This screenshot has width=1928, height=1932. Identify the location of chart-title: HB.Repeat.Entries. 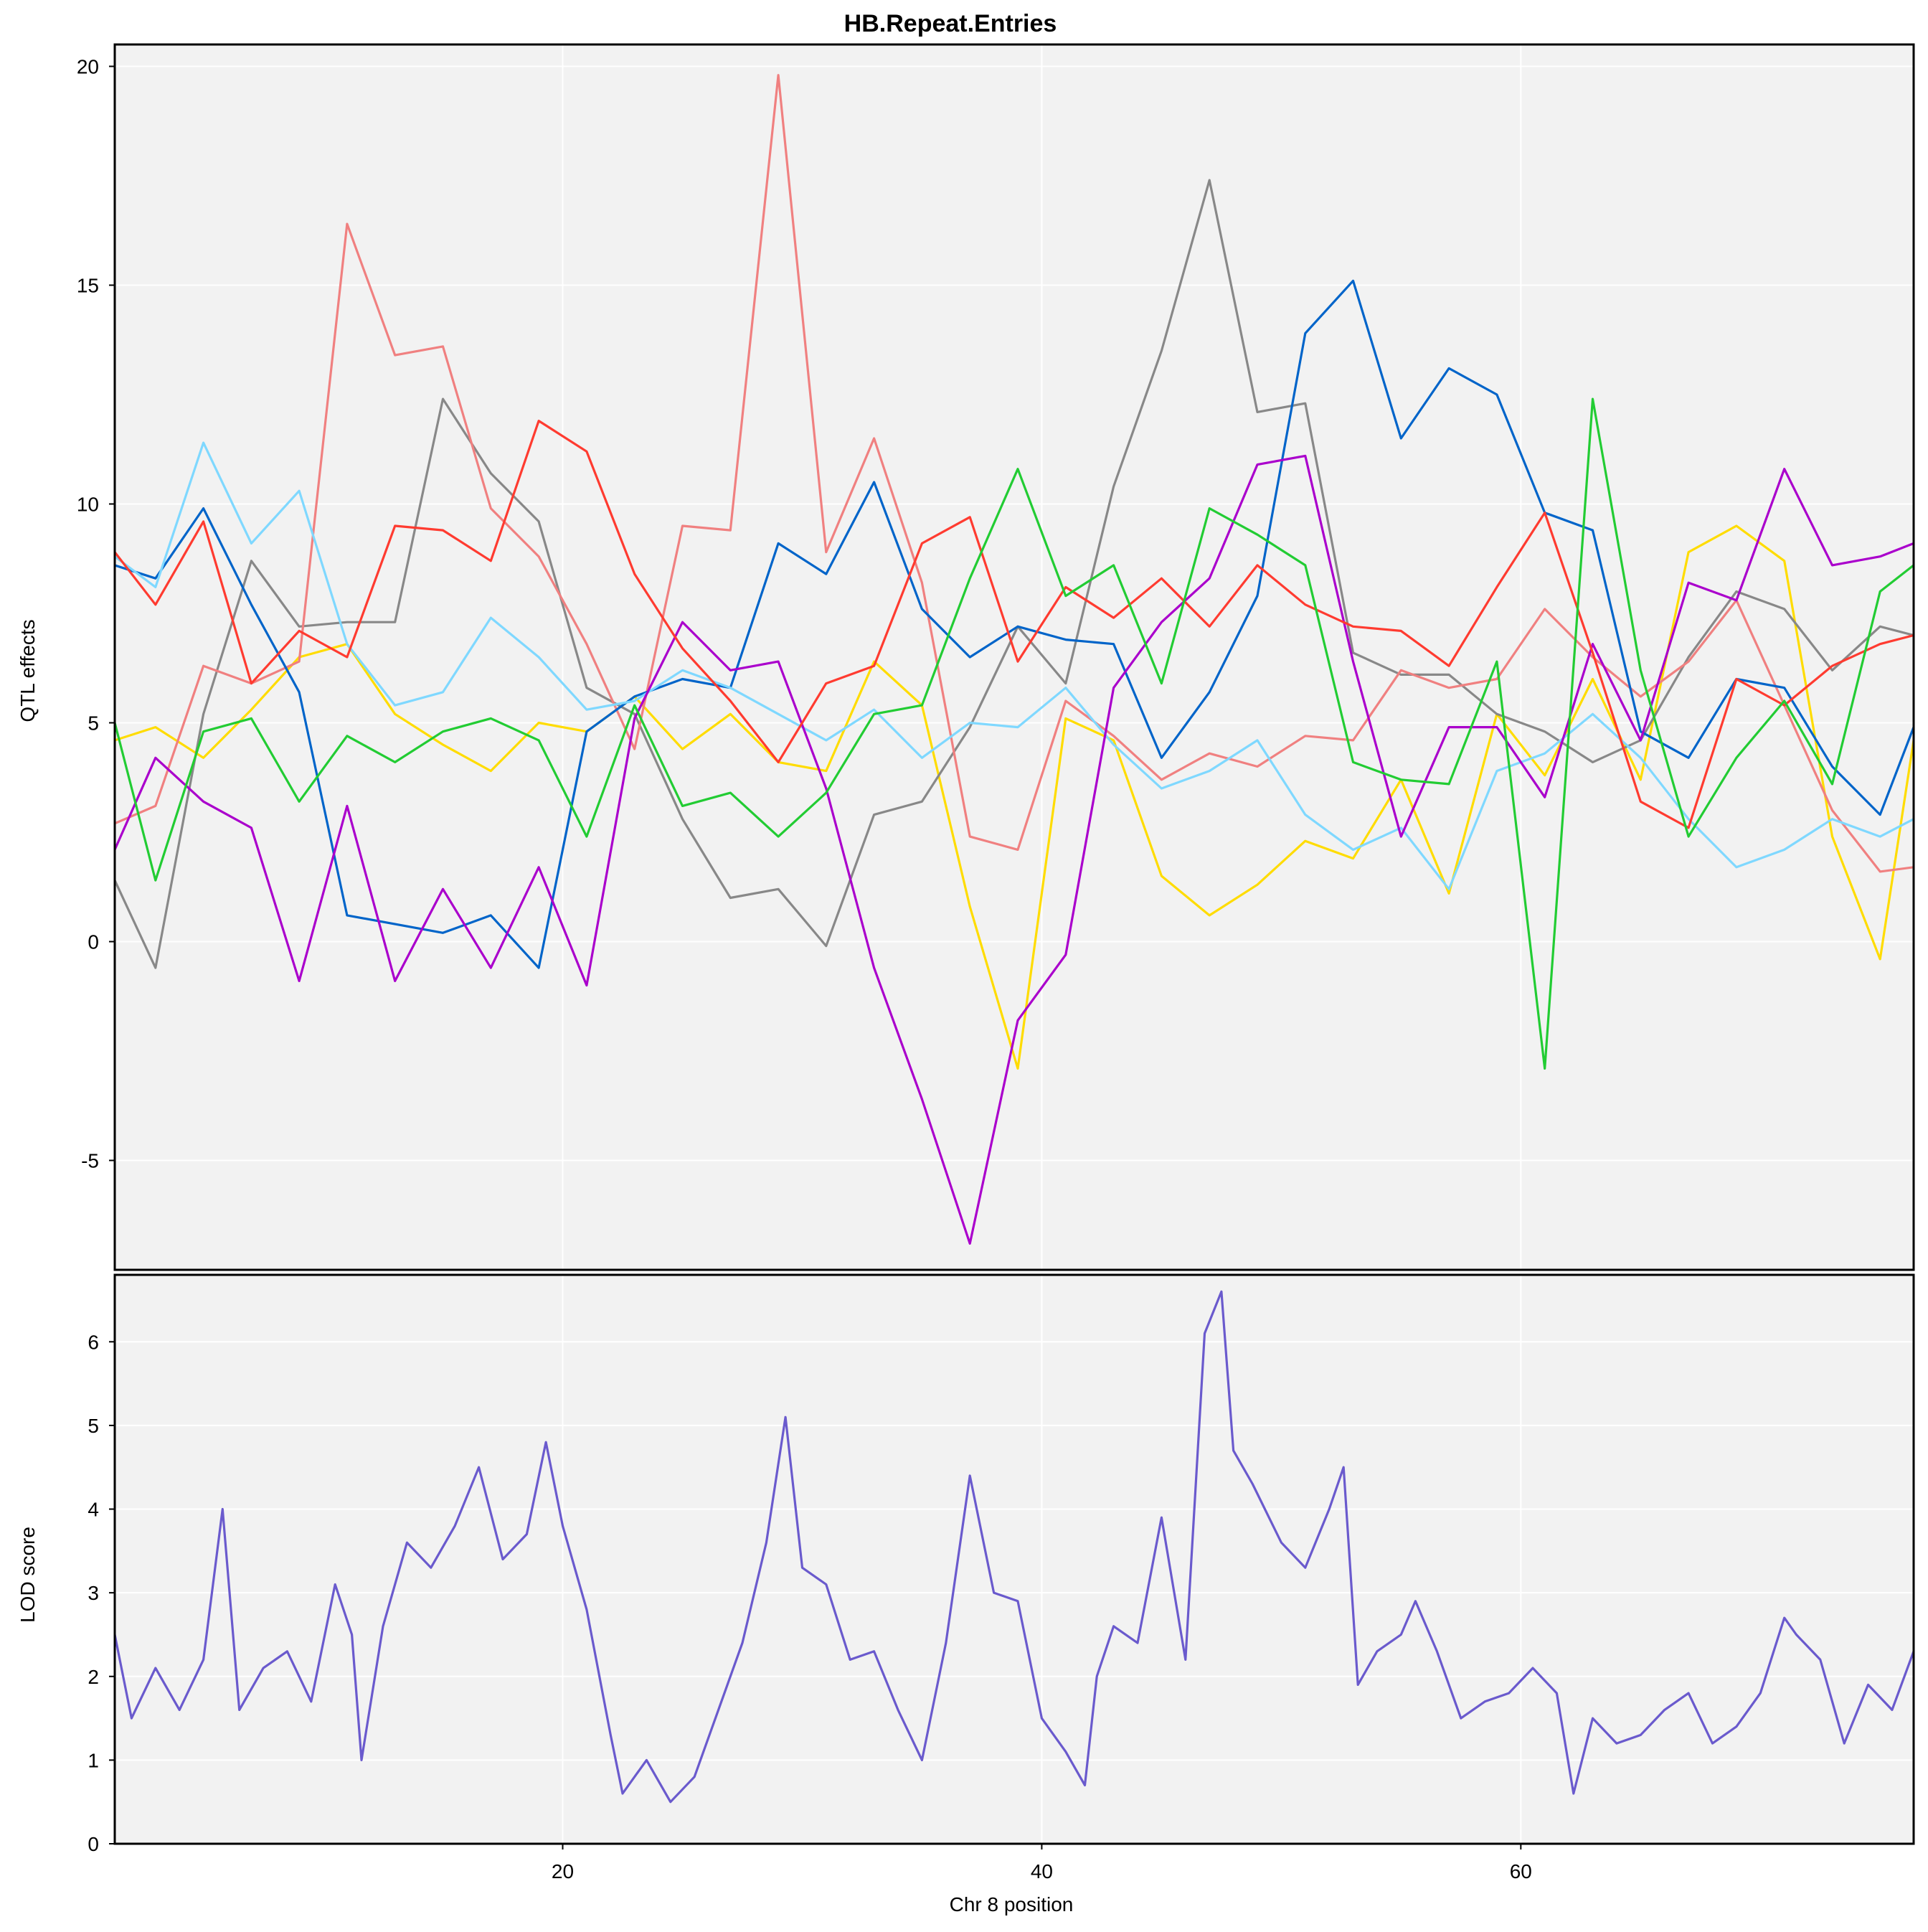
(950, 24).